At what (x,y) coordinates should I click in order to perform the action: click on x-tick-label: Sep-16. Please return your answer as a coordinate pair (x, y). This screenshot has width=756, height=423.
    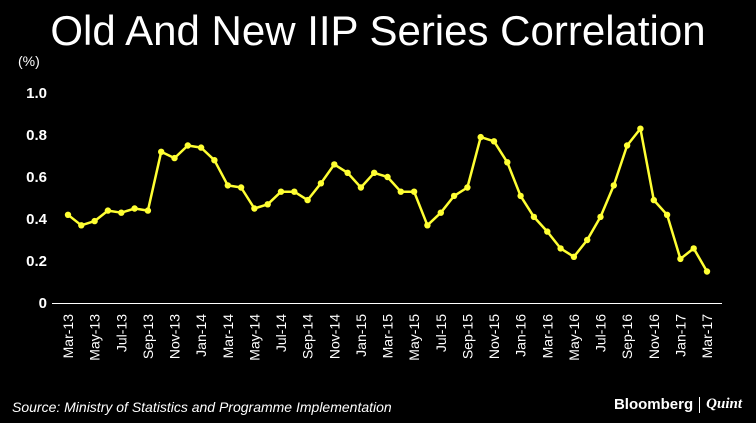
    Looking at the image, I should click on (627, 336).